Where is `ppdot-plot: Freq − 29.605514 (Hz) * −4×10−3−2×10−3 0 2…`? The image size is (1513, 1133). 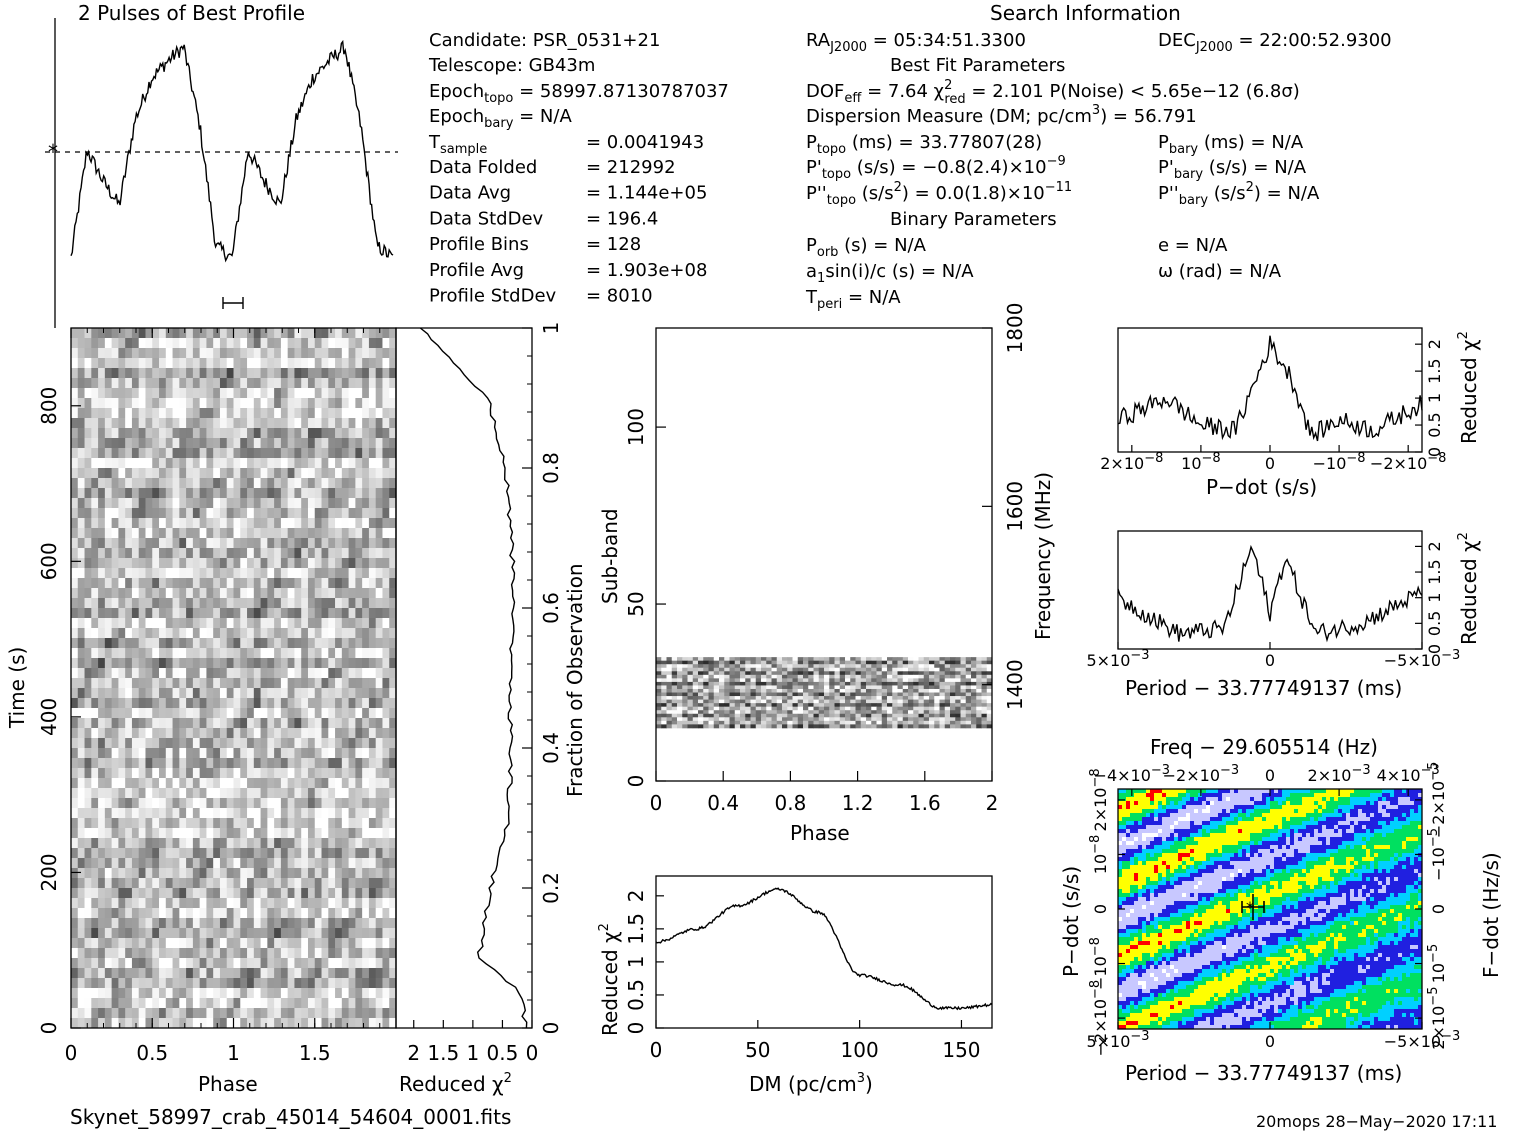
ppdot-plot: Freq − 29.605514 (Hz) * −4×10−3−2×10−3 0 2… is located at coordinates (1281, 910).